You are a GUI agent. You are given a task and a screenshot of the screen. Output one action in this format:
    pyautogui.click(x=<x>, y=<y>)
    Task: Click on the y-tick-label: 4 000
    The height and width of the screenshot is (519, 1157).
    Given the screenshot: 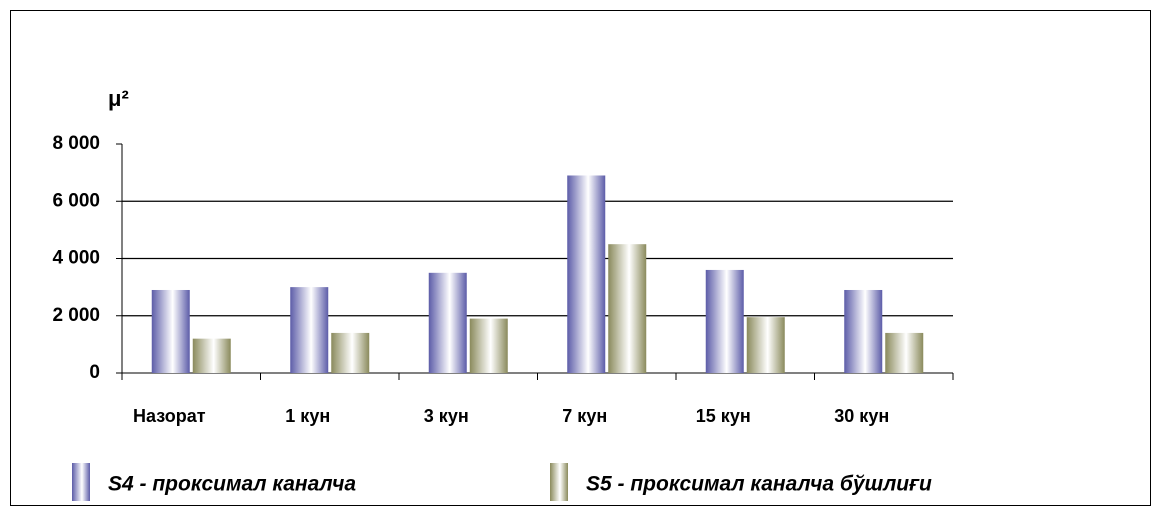 What is the action you would take?
    pyautogui.click(x=76, y=258)
    